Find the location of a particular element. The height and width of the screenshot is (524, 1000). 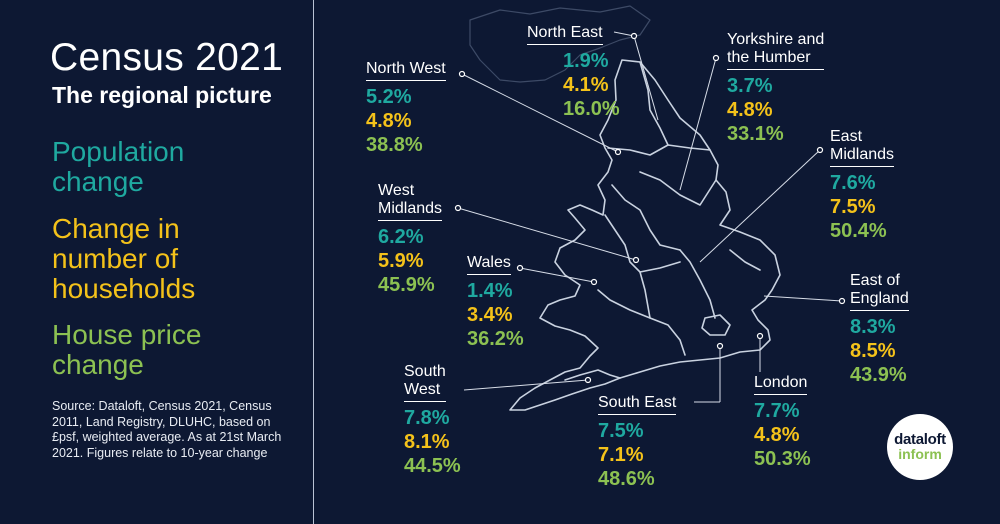

households-change-value: 4.1% is located at coordinates (586, 85).